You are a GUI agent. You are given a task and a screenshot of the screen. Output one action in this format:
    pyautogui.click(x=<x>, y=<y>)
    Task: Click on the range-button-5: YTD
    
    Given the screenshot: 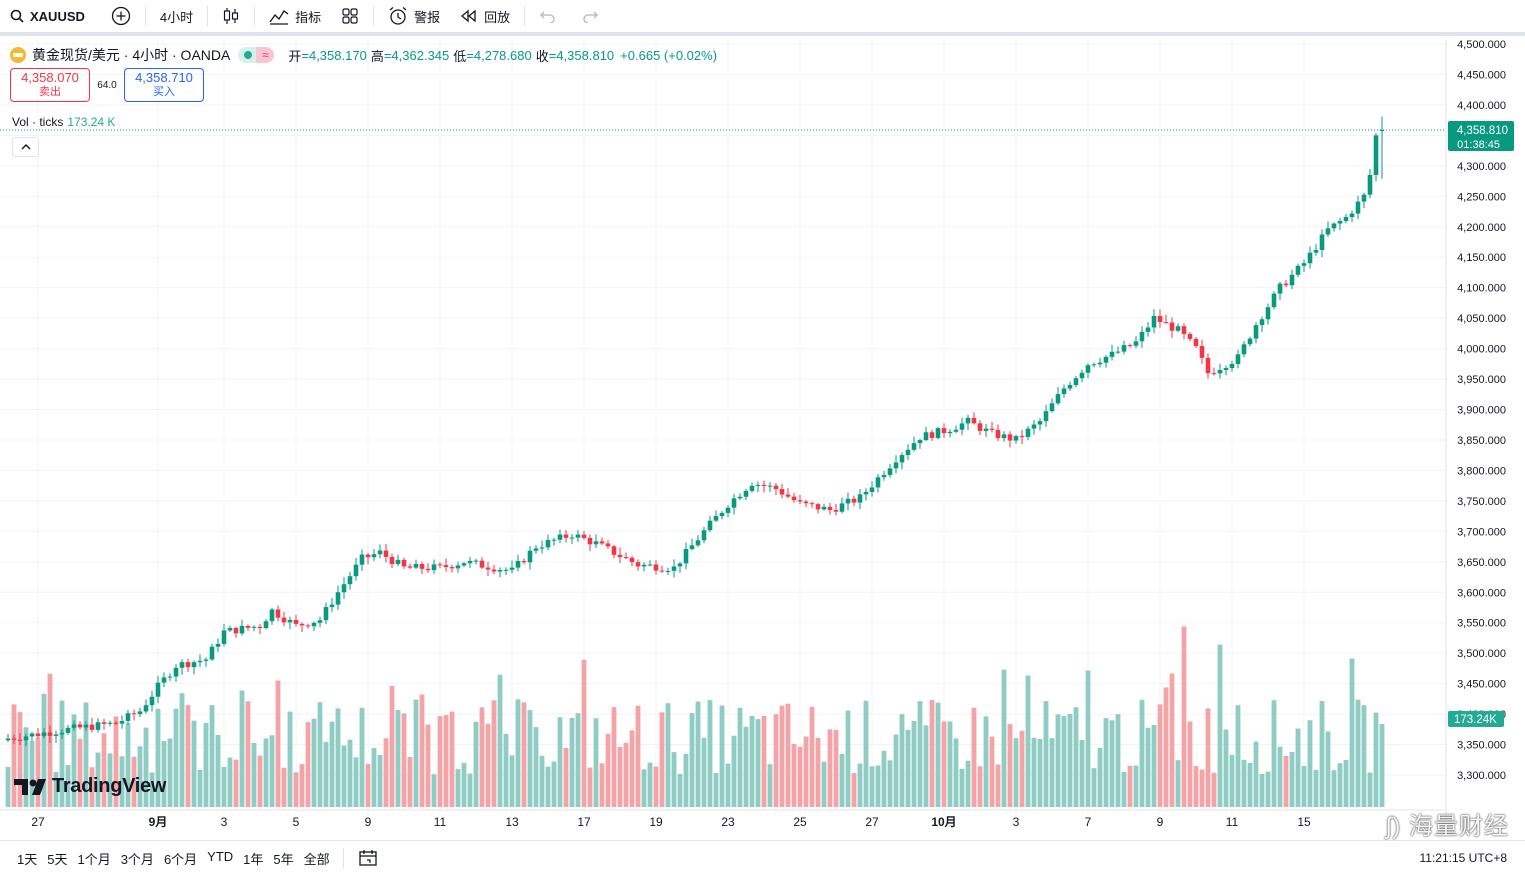 What is the action you would take?
    pyautogui.click(x=220, y=856)
    